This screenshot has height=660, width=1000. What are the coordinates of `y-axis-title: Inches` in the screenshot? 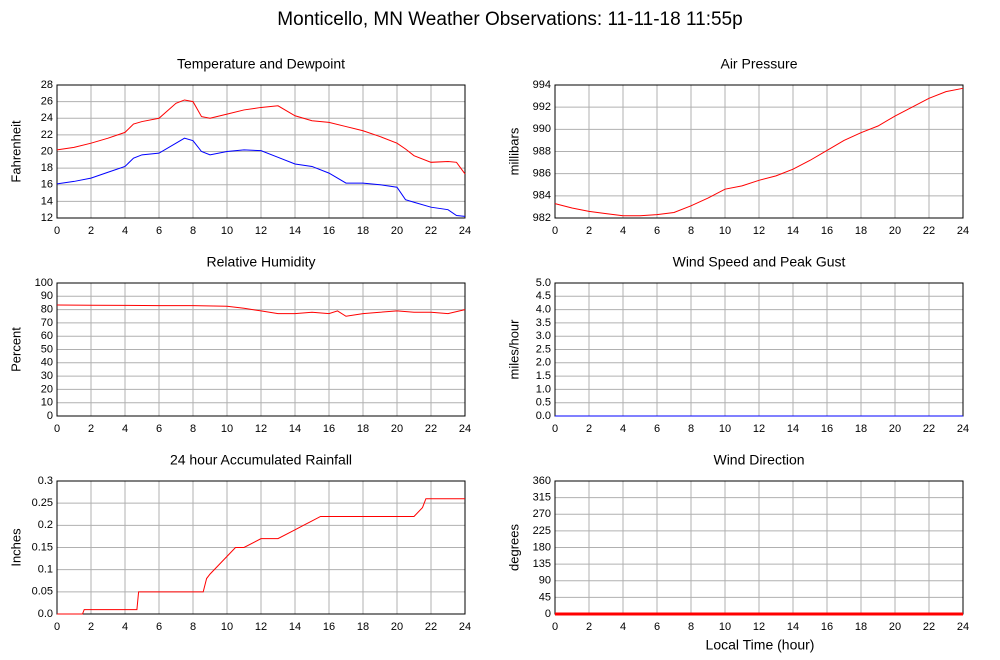 It's located at (15, 547).